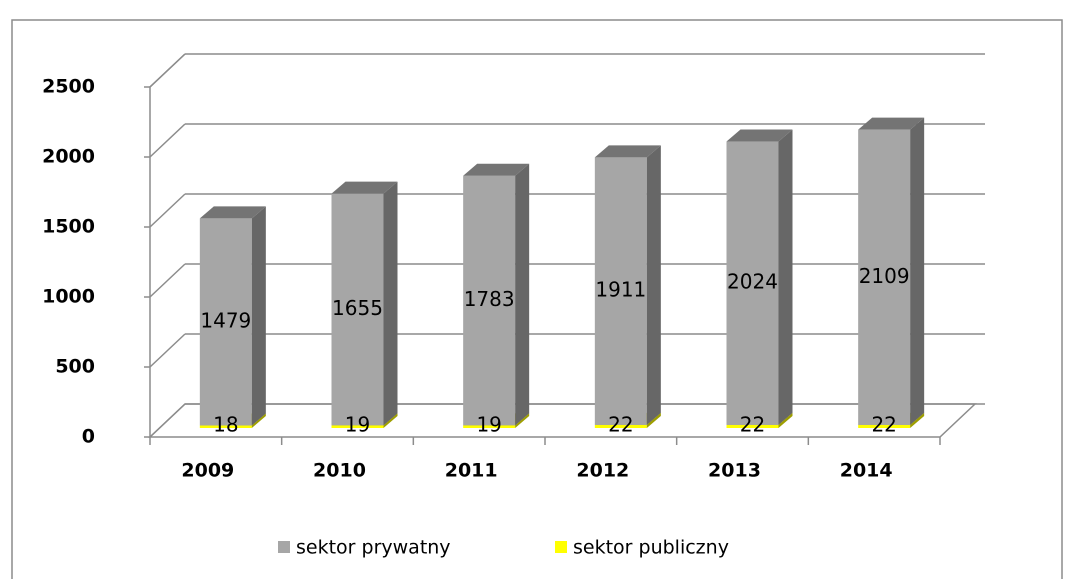 This screenshot has width=1076, height=579. I want to click on data-label: 18, so click(225, 425).